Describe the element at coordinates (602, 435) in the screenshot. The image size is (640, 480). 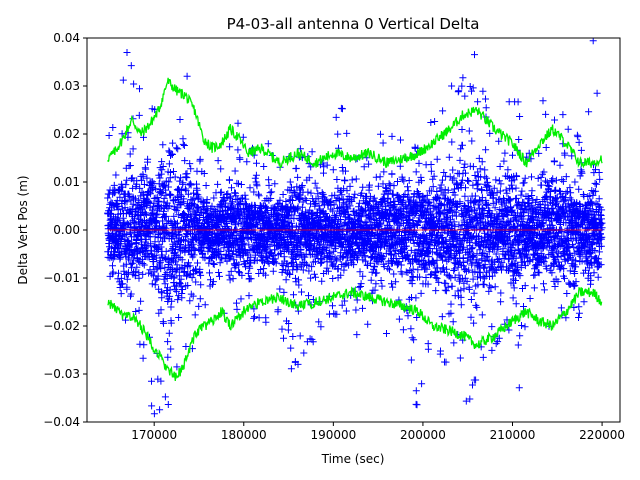
I see `x-tick-label: 220000` at that location.